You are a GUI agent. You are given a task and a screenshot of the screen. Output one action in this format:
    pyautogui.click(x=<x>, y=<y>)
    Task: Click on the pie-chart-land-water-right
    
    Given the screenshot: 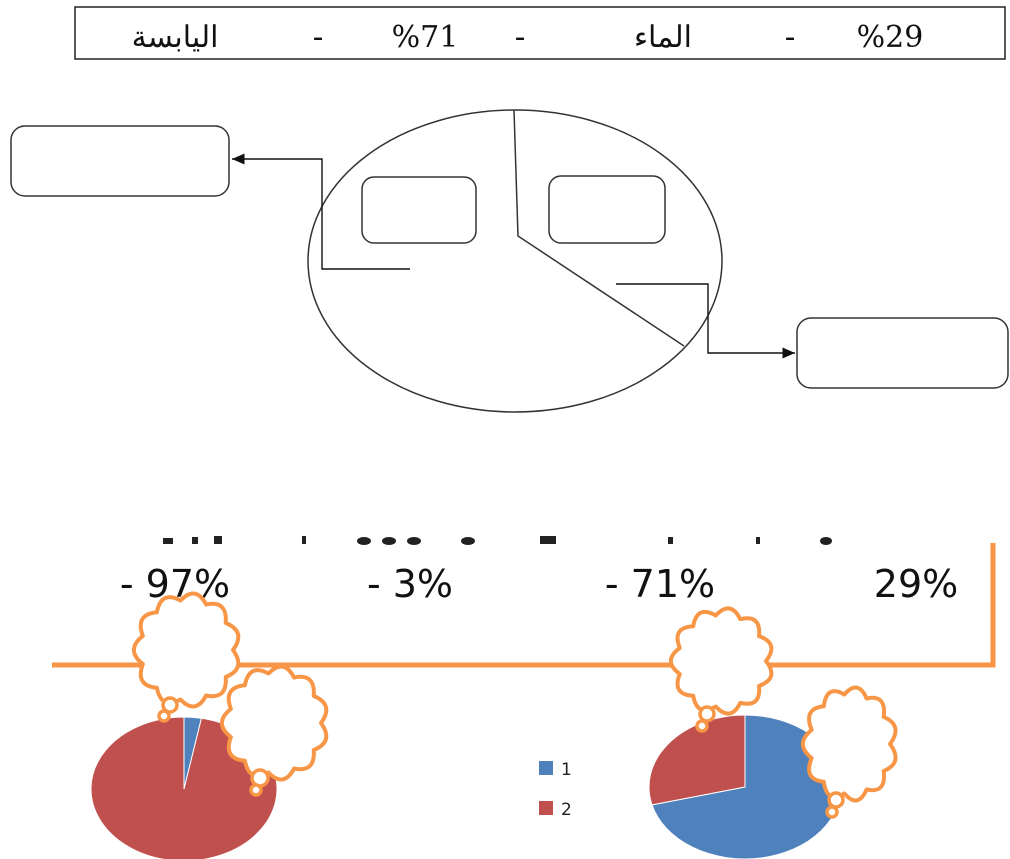 What is the action you would take?
    pyautogui.click(x=745, y=786)
    